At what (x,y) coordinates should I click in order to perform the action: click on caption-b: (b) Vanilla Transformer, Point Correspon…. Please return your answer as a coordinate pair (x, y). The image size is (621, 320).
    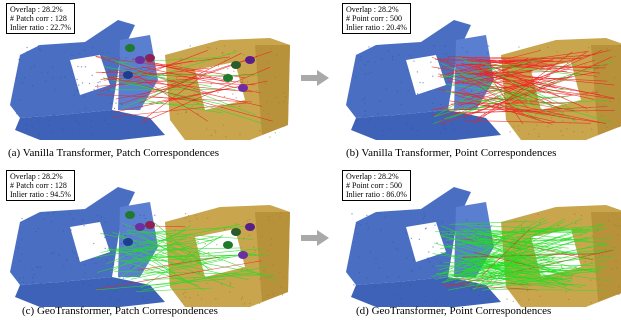
    Looking at the image, I should click on (451, 153).